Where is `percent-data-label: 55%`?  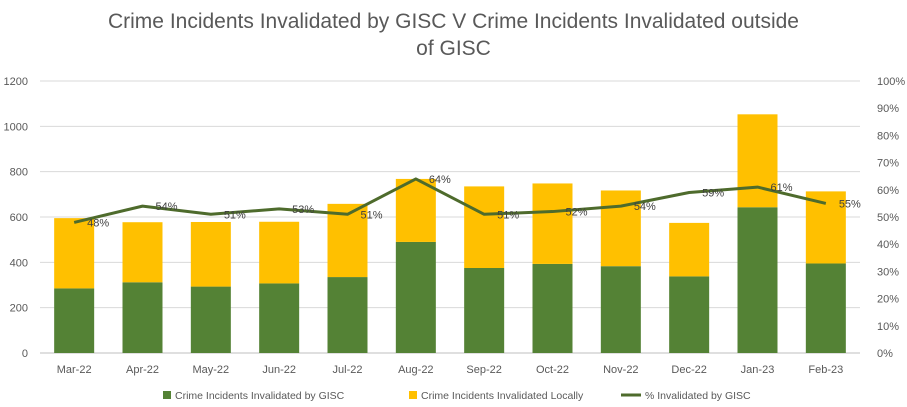
percent-data-label: 55% is located at coordinates (850, 204).